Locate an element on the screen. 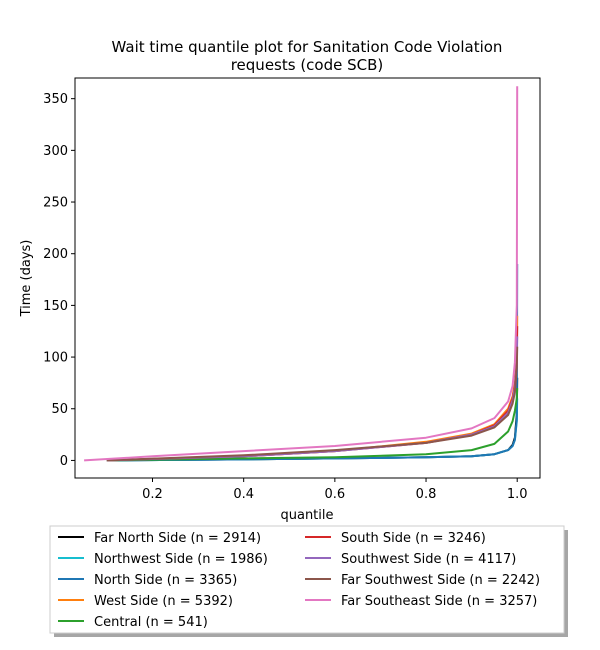  x-axis-ticks: 0.2 0.4 0.6 0.8 1.0 is located at coordinates (335, 490).